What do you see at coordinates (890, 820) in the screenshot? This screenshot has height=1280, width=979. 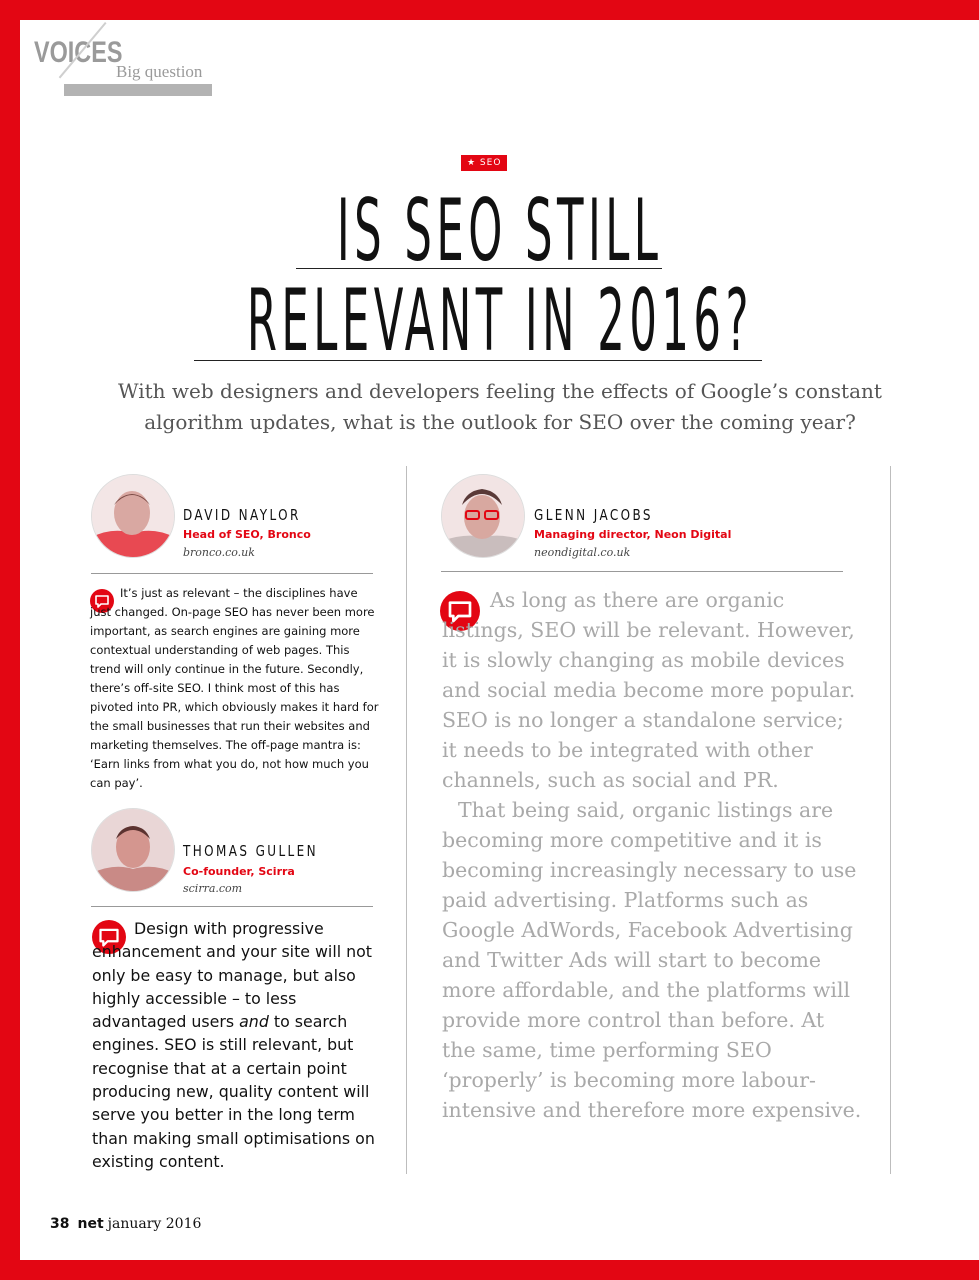 I see `column-edge-rule` at bounding box center [890, 820].